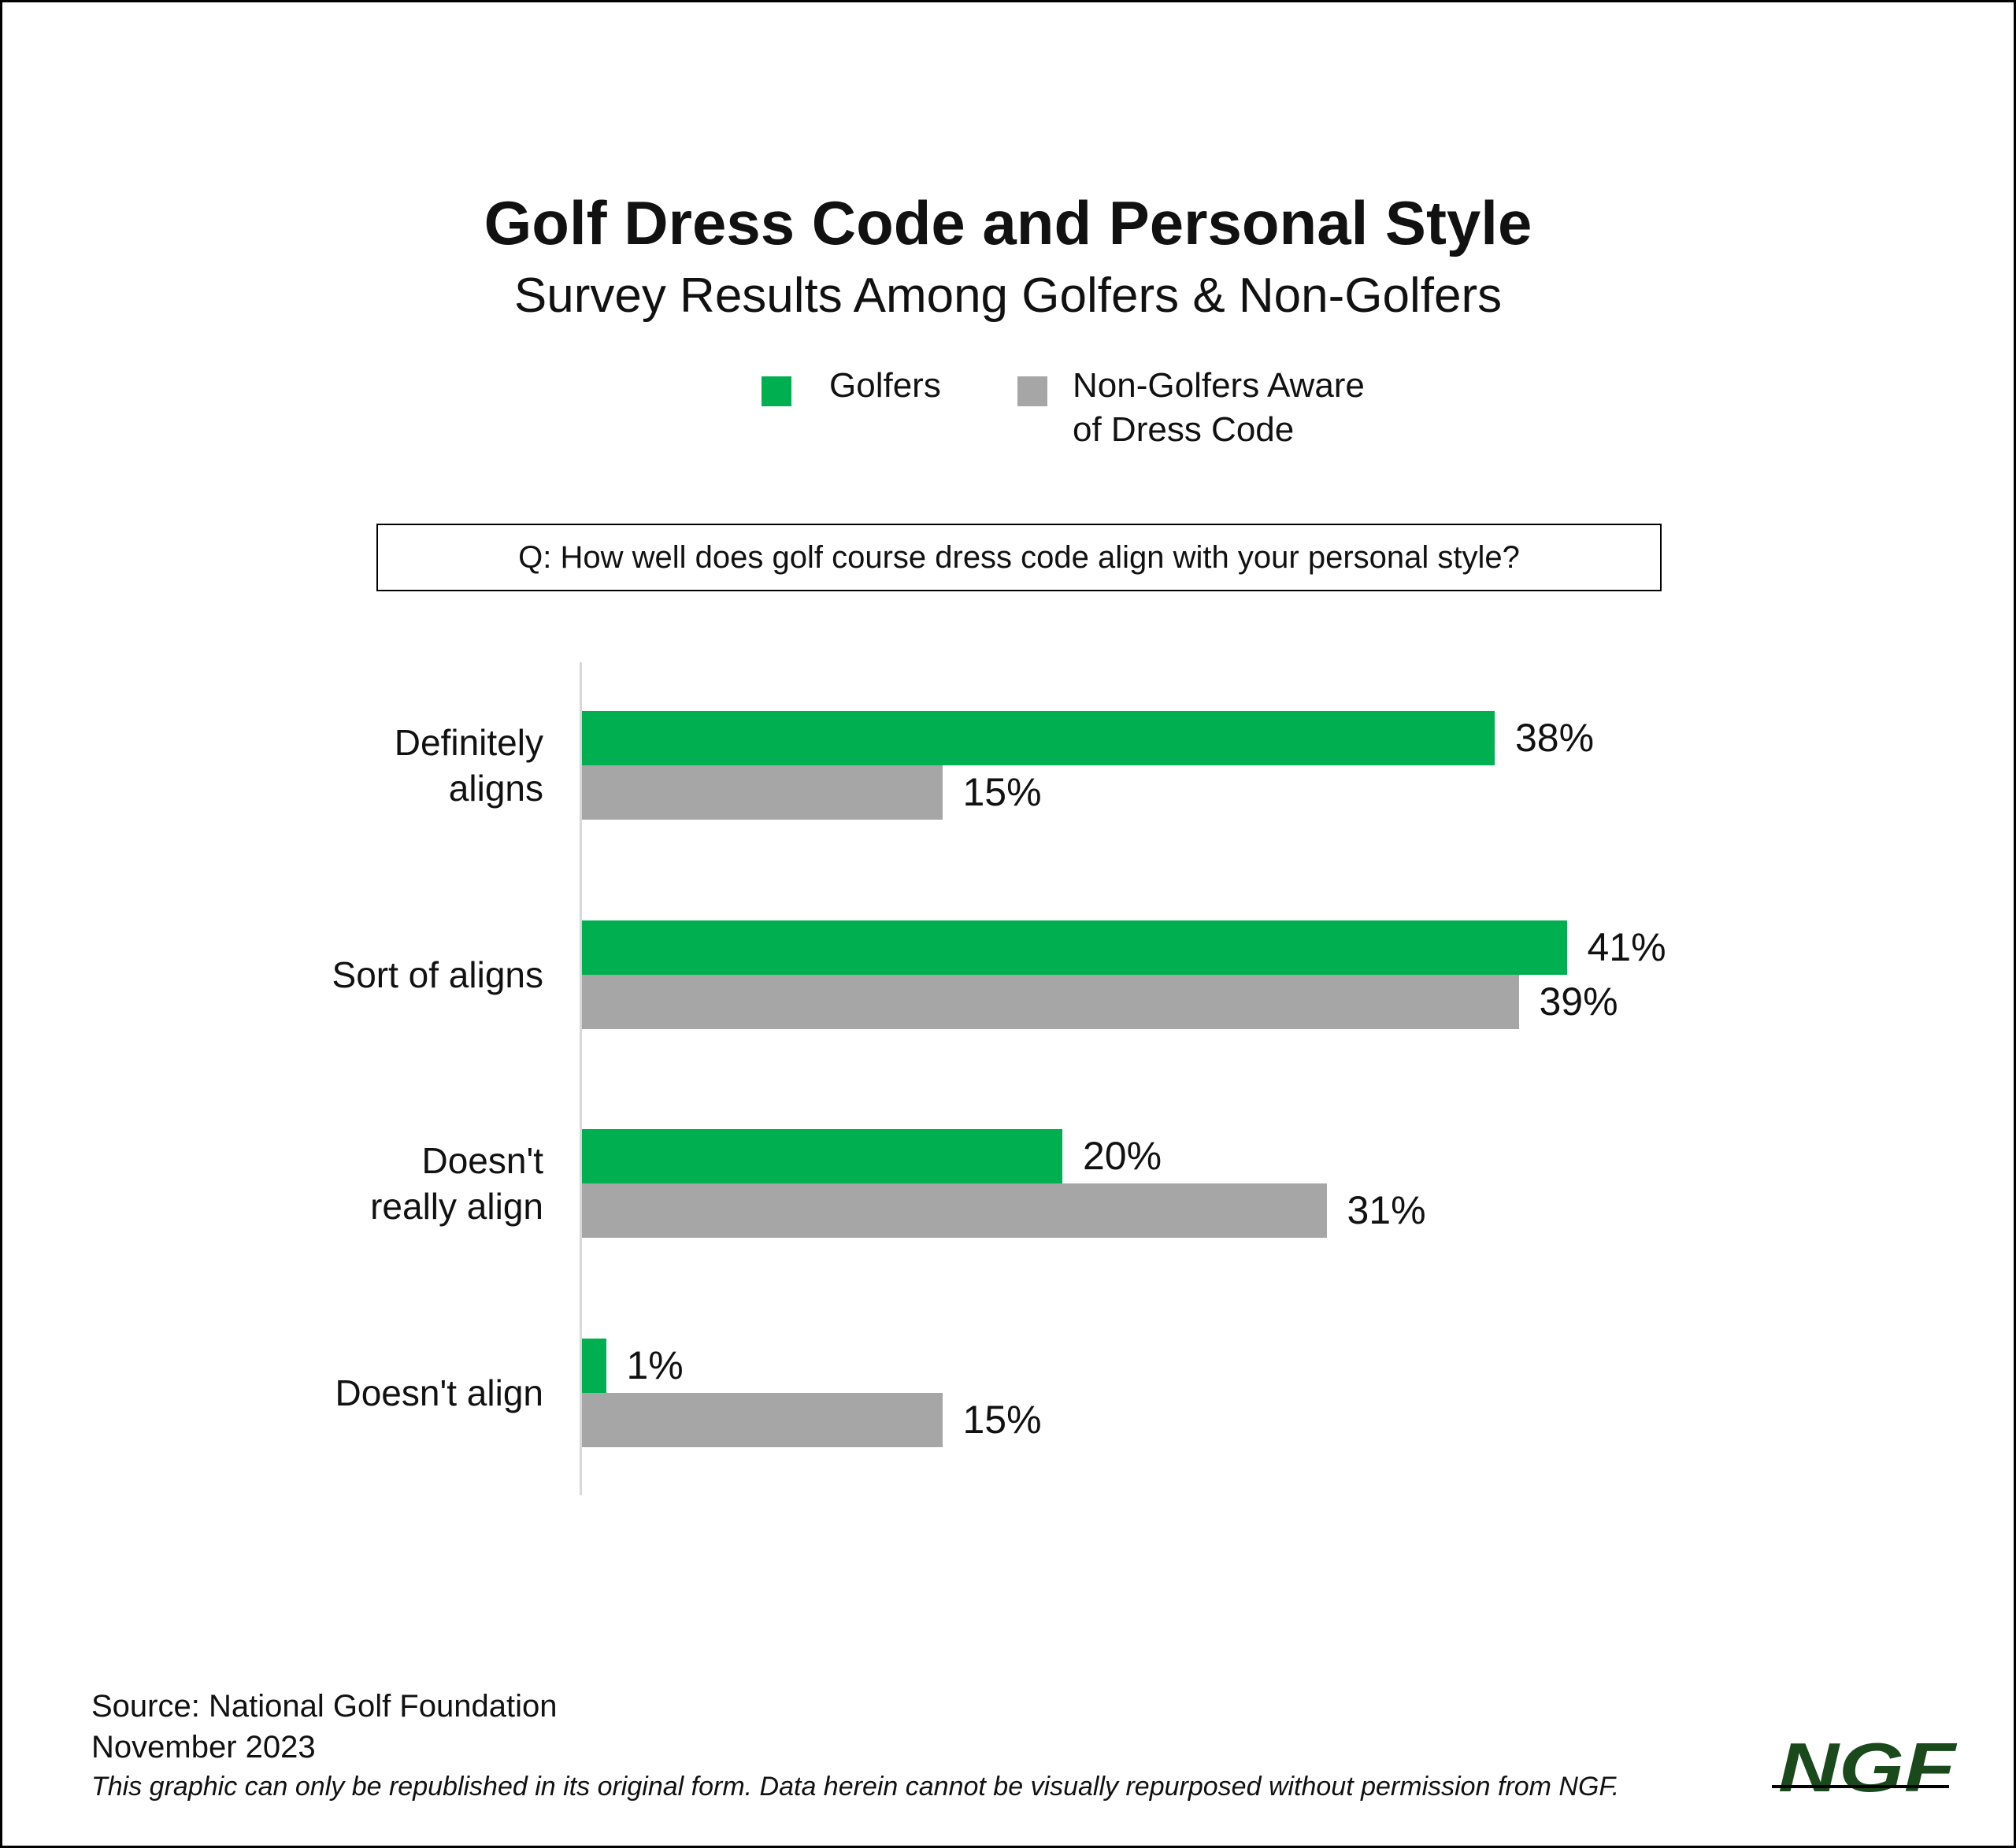  I want to click on legend-label: Non-Golfers Aware of Dress Code, so click(1219, 407).